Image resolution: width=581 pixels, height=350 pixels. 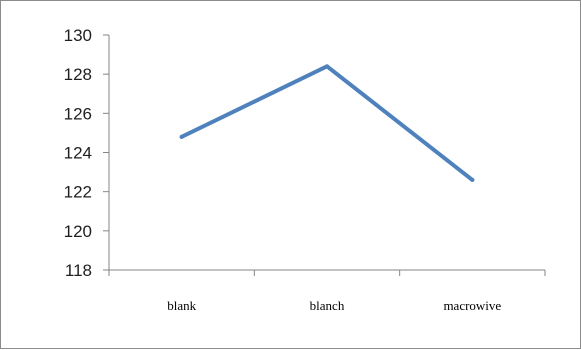 I want to click on y-tick-label: 122, so click(x=78, y=192).